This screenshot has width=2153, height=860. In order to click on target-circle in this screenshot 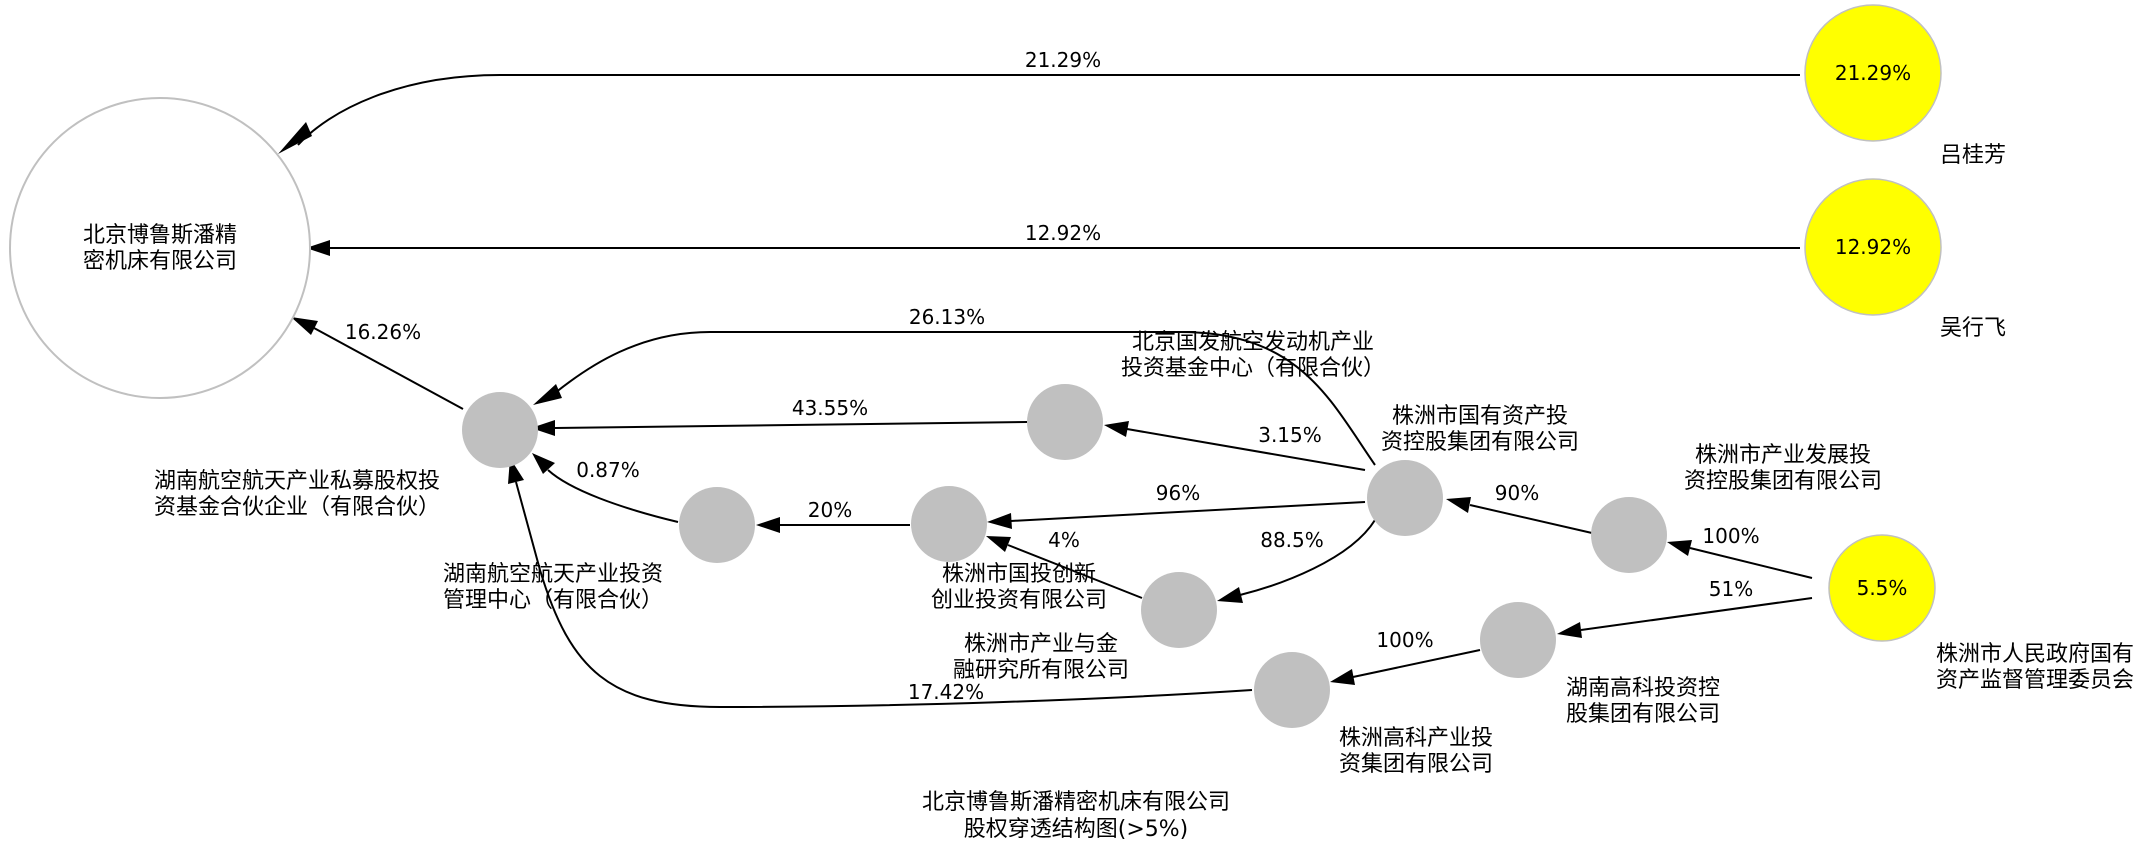, I will do `click(160, 248)`.